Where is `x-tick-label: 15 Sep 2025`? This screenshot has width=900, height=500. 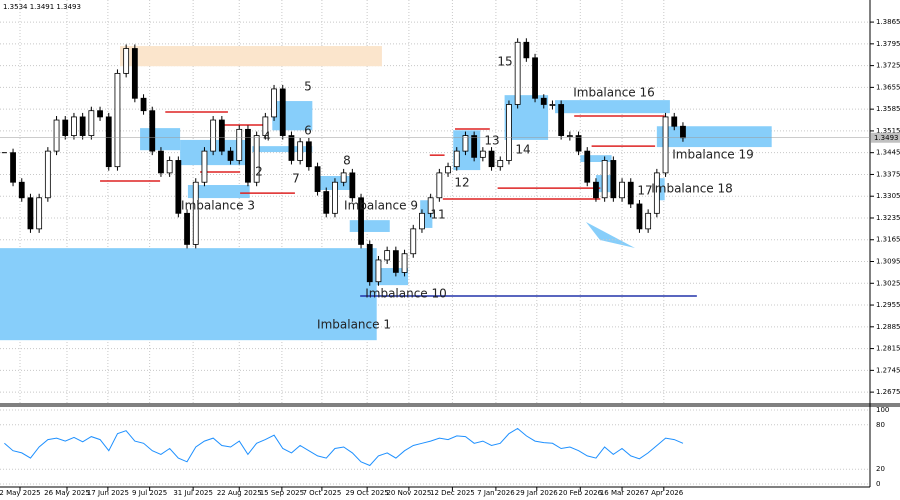 x-tick-label: 15 Sep 2025 is located at coordinates (282, 493).